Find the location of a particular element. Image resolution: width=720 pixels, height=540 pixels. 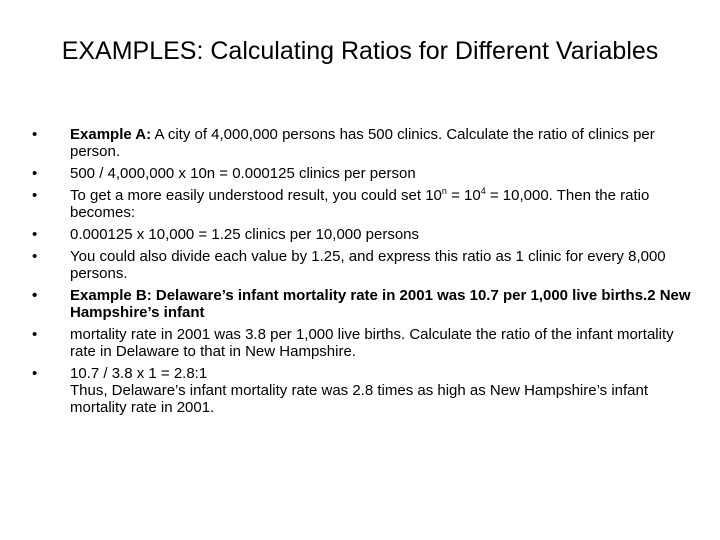

exponent-n: n is located at coordinates (444, 191).